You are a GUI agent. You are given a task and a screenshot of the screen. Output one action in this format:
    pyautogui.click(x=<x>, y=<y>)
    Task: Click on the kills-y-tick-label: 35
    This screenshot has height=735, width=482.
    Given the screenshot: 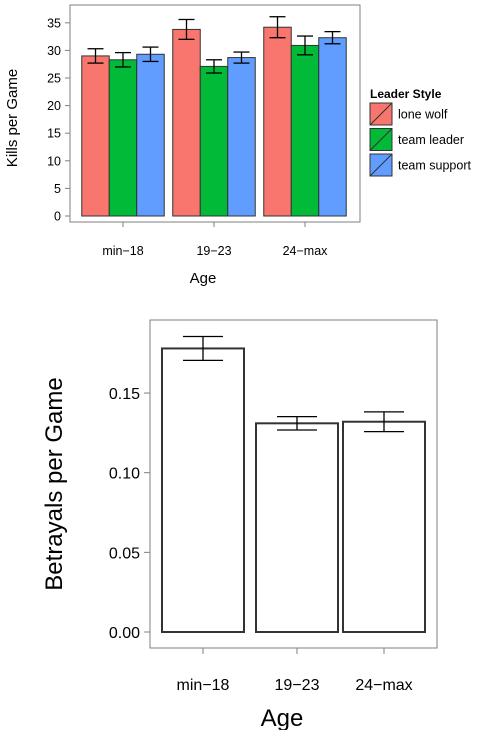 What is the action you would take?
    pyautogui.click(x=54, y=23)
    